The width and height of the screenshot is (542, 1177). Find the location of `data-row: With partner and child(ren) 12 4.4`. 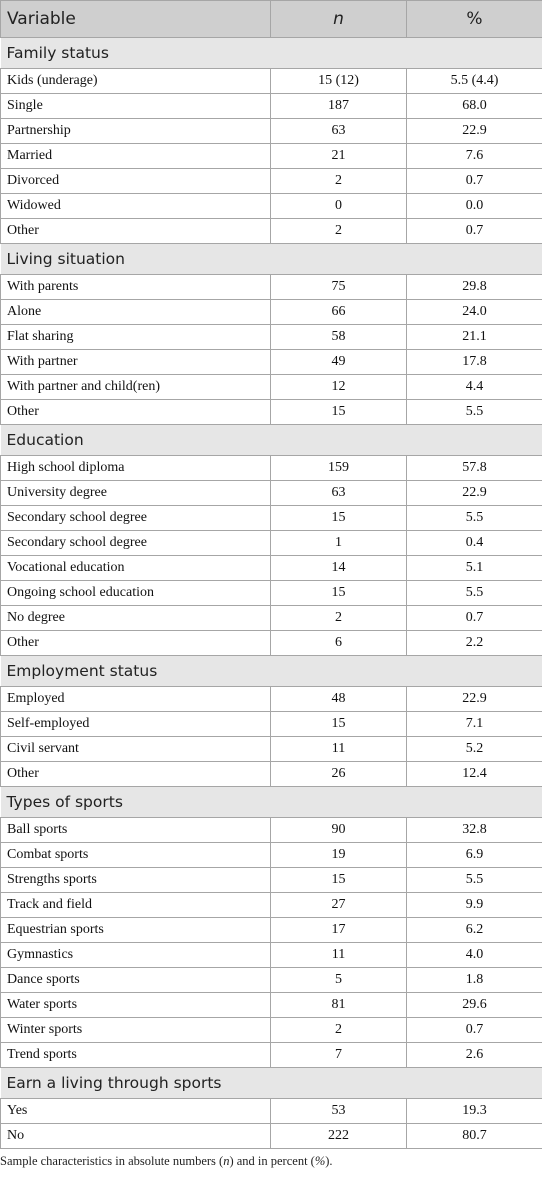

data-row: With partner and child(ren) 12 4.4 is located at coordinates (271, 387).